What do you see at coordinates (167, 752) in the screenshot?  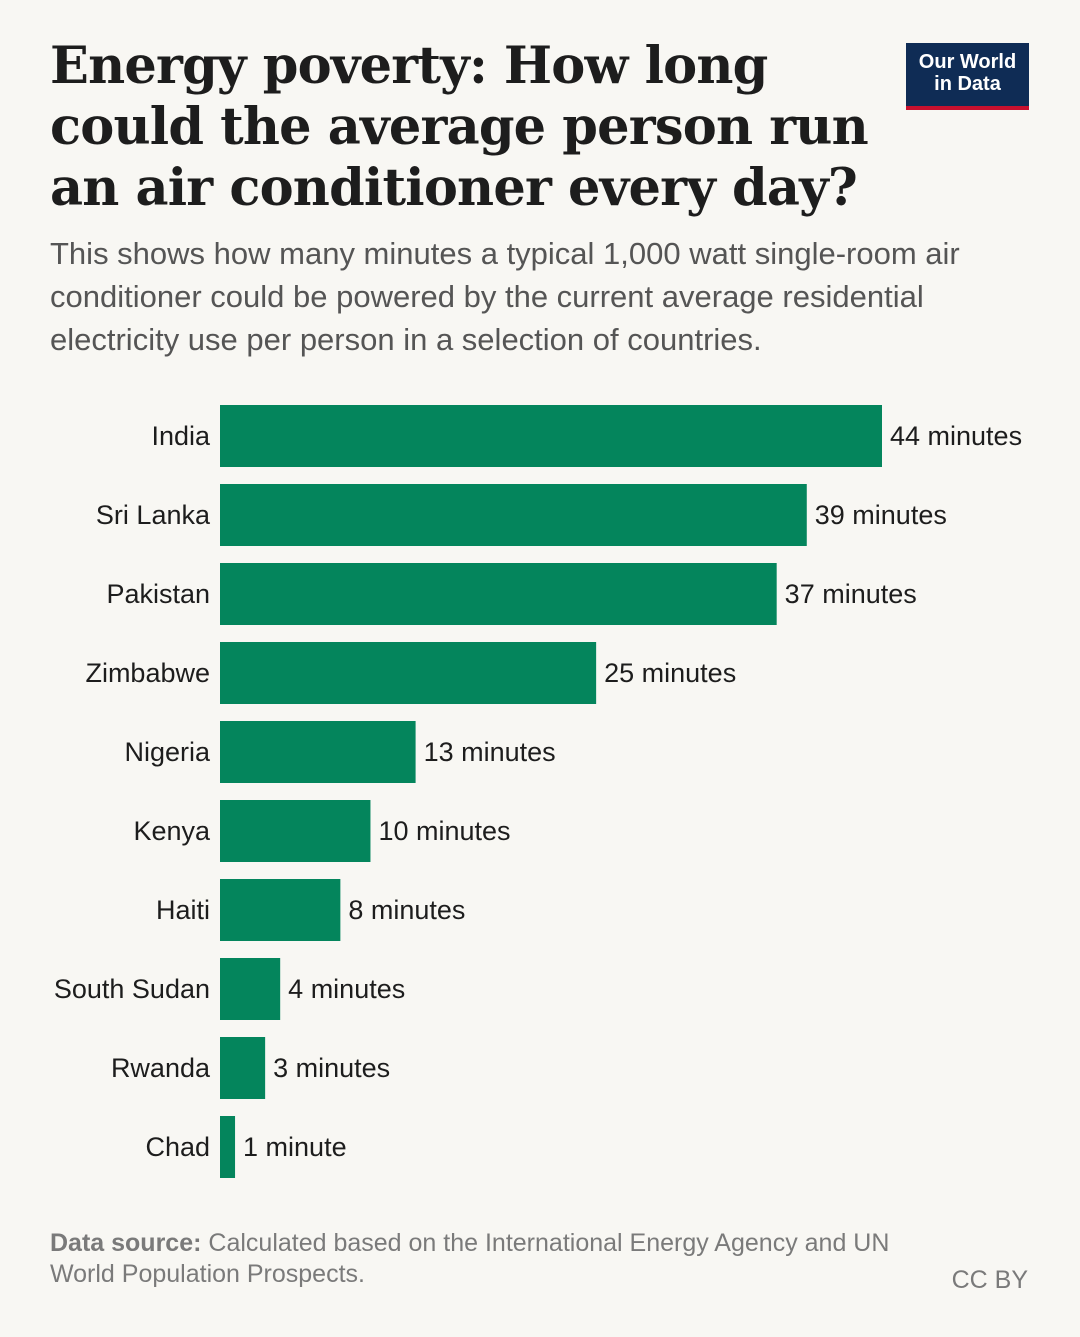 I see `category-label-nigeria: Nigeria` at bounding box center [167, 752].